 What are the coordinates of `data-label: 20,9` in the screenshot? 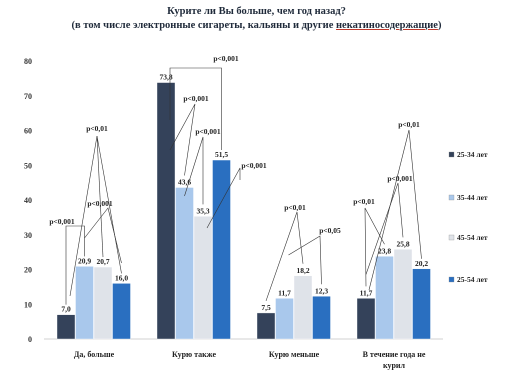 It's located at (84, 260).